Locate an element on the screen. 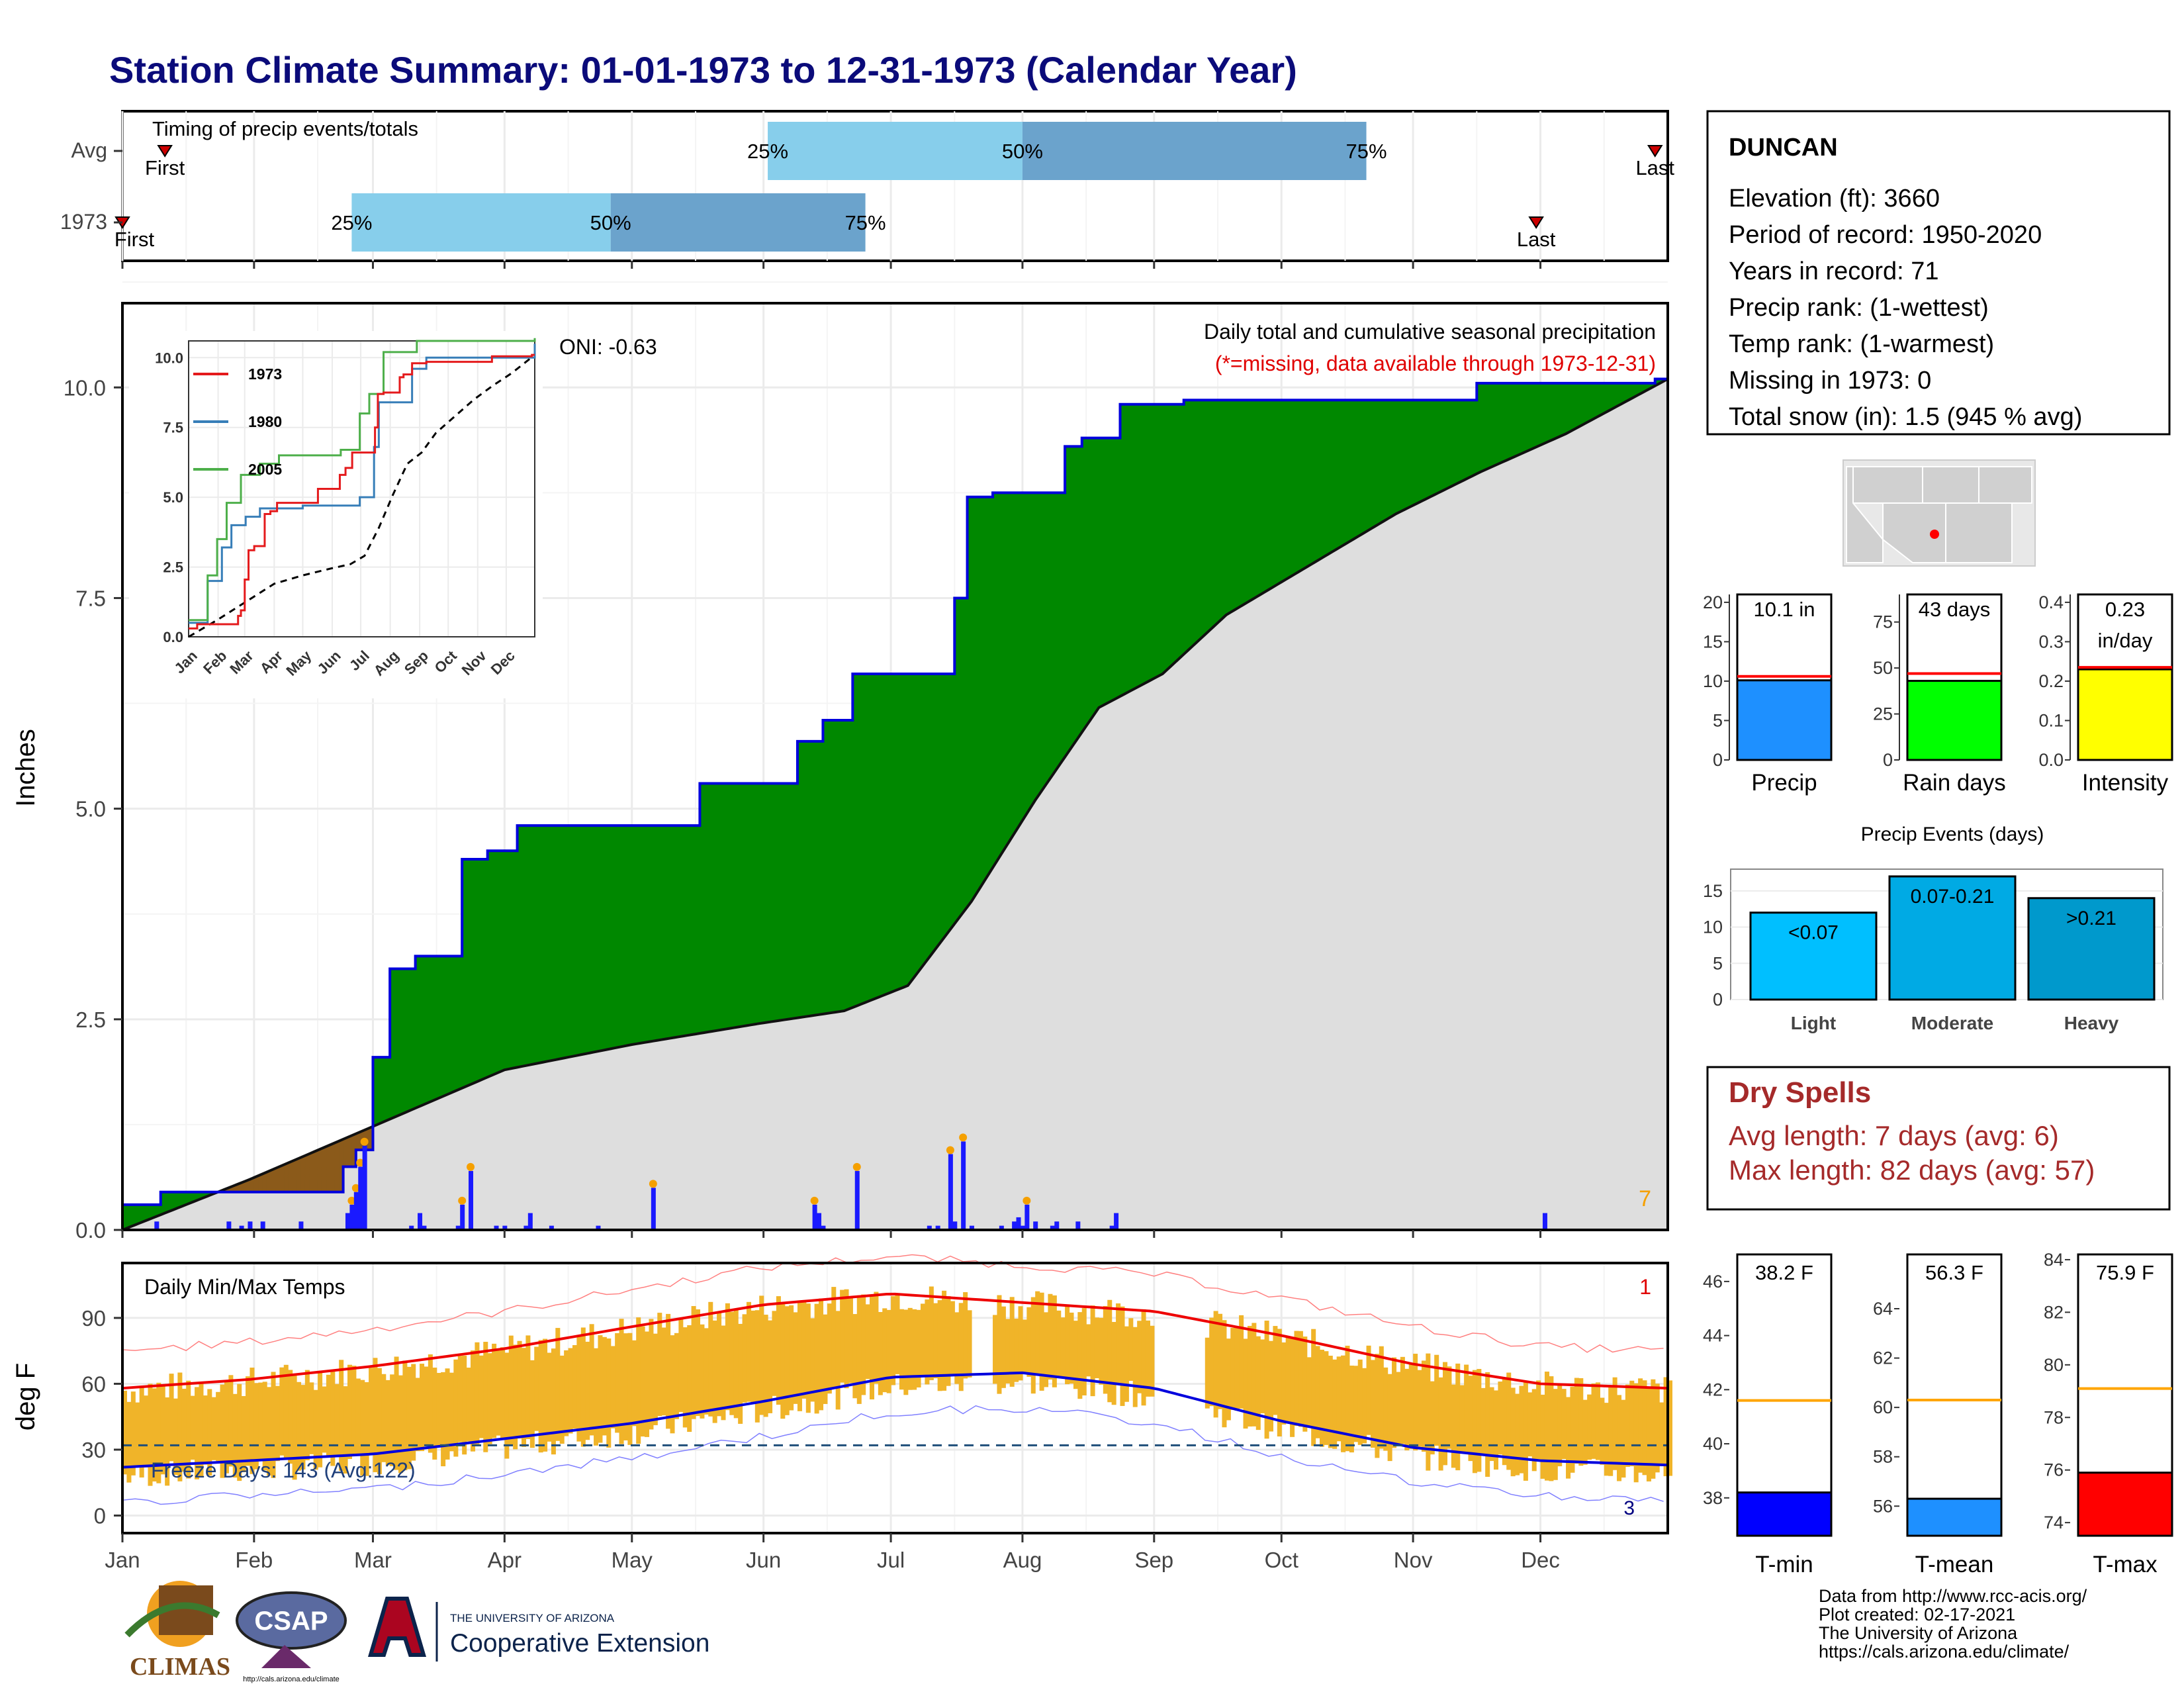  station-info-line: Elevation (ft): 3660 is located at coordinates (1834, 198).